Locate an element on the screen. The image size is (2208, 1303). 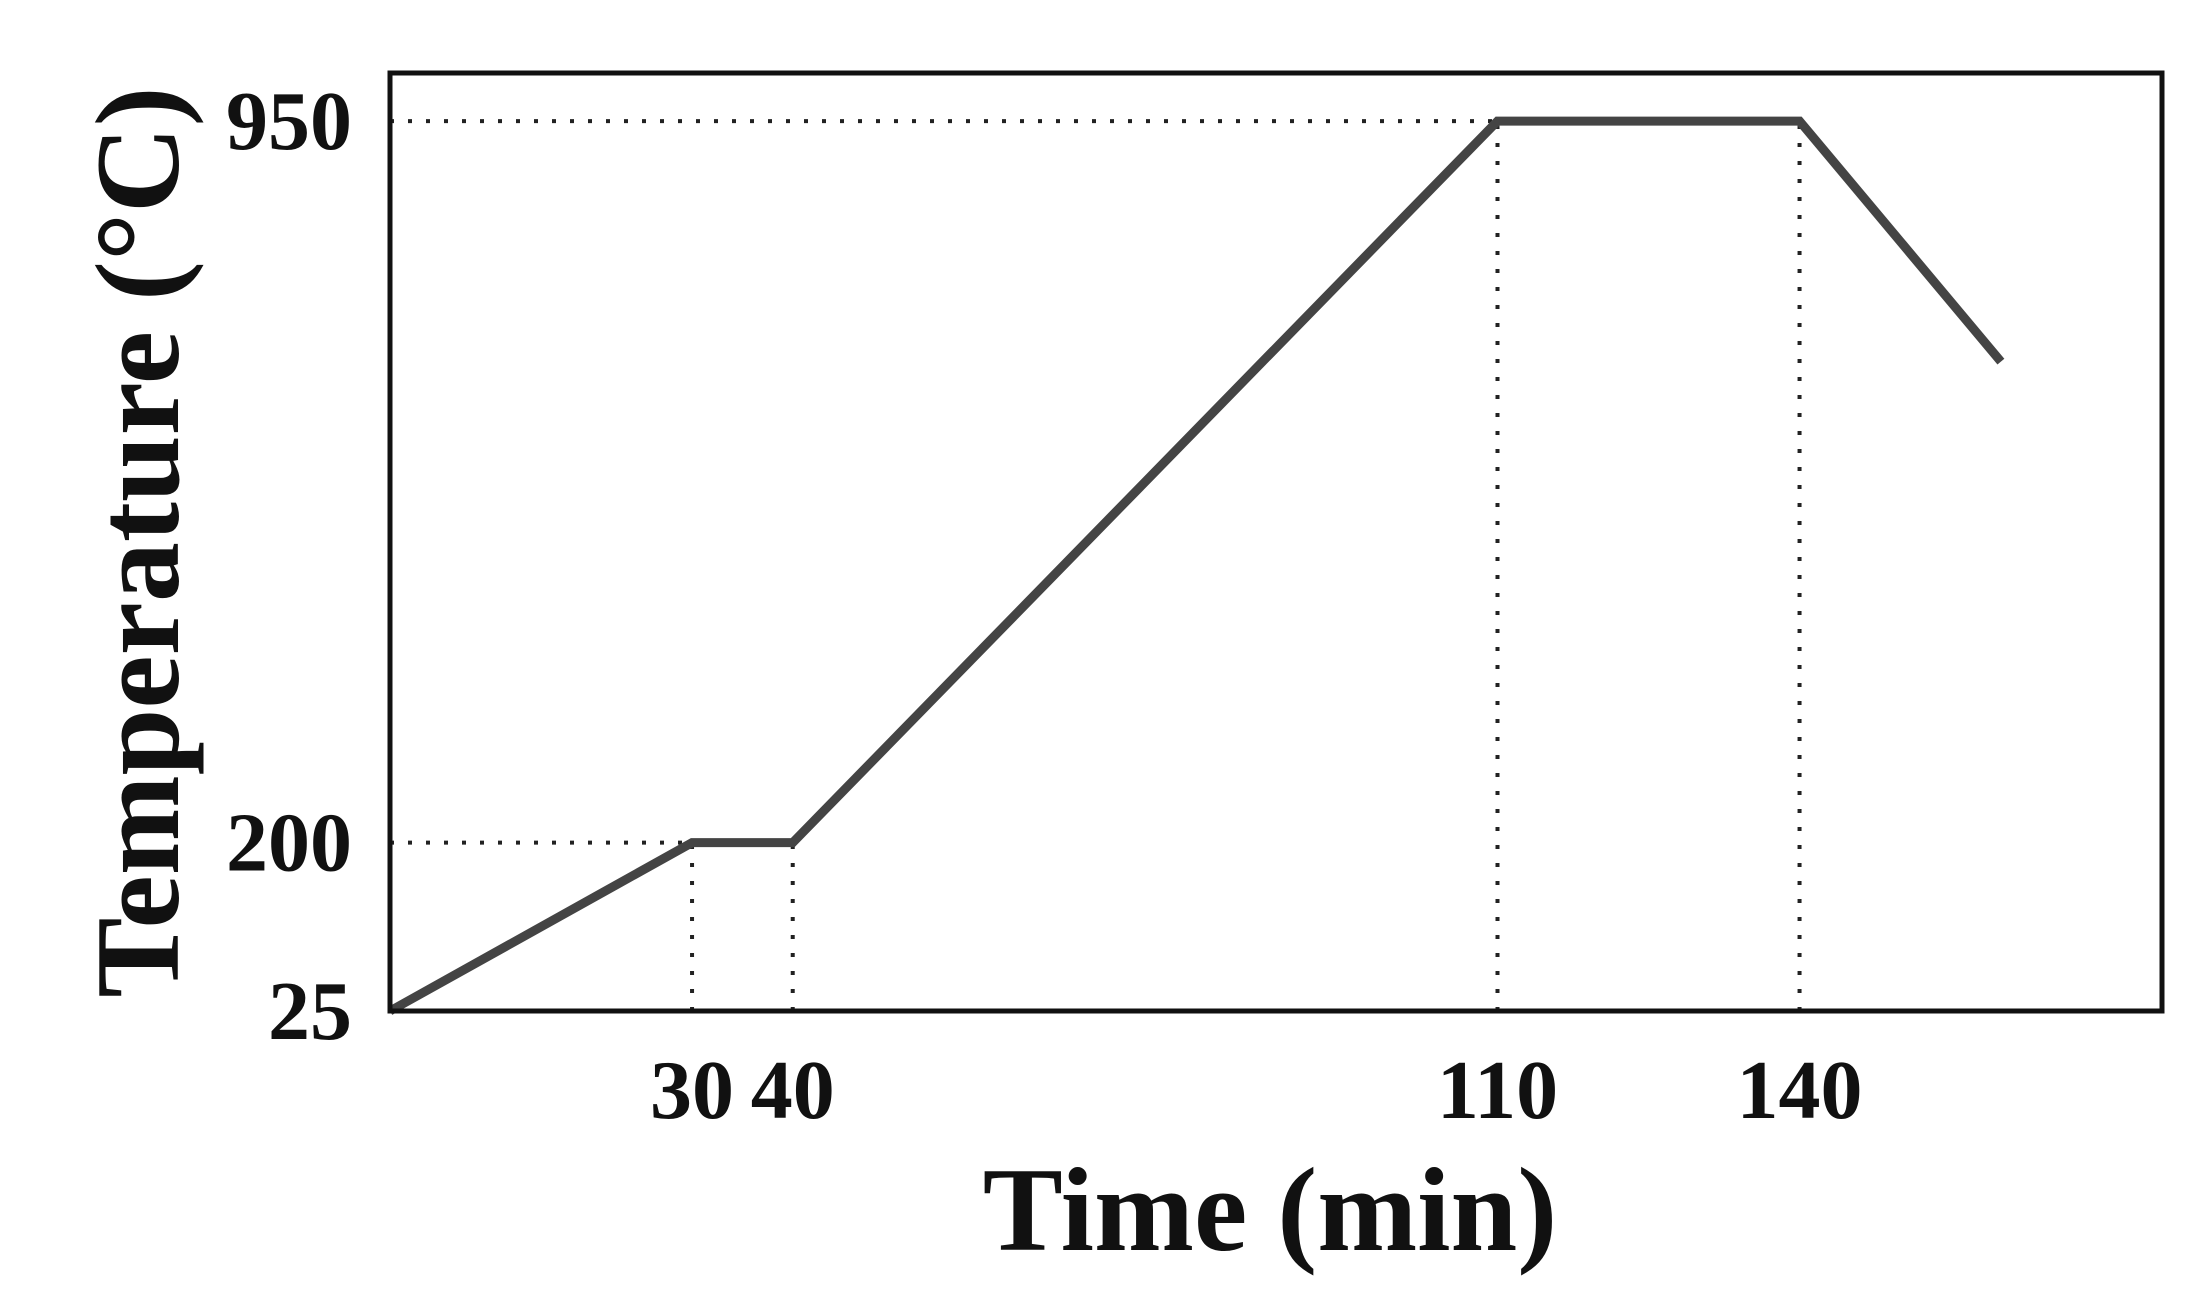
x-tick-label-40: 40 is located at coordinates (793, 1090).